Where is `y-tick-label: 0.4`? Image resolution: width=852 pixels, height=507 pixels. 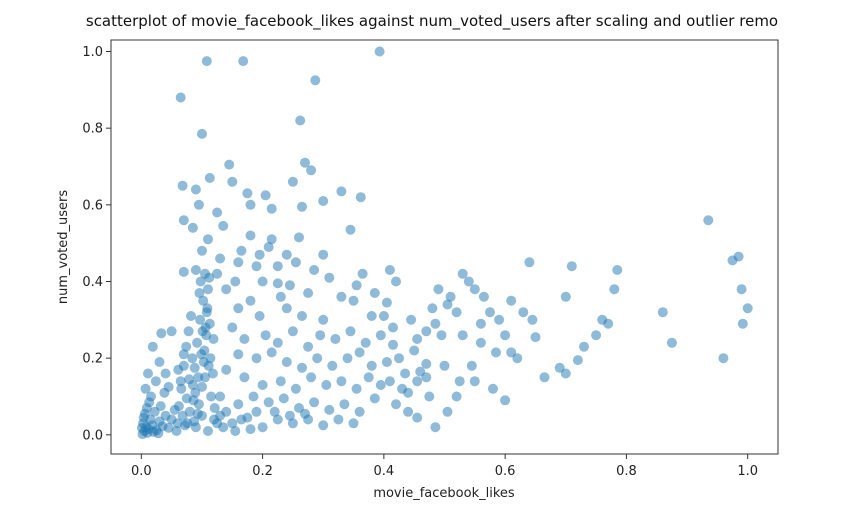 y-tick-label: 0.4 is located at coordinates (92, 282).